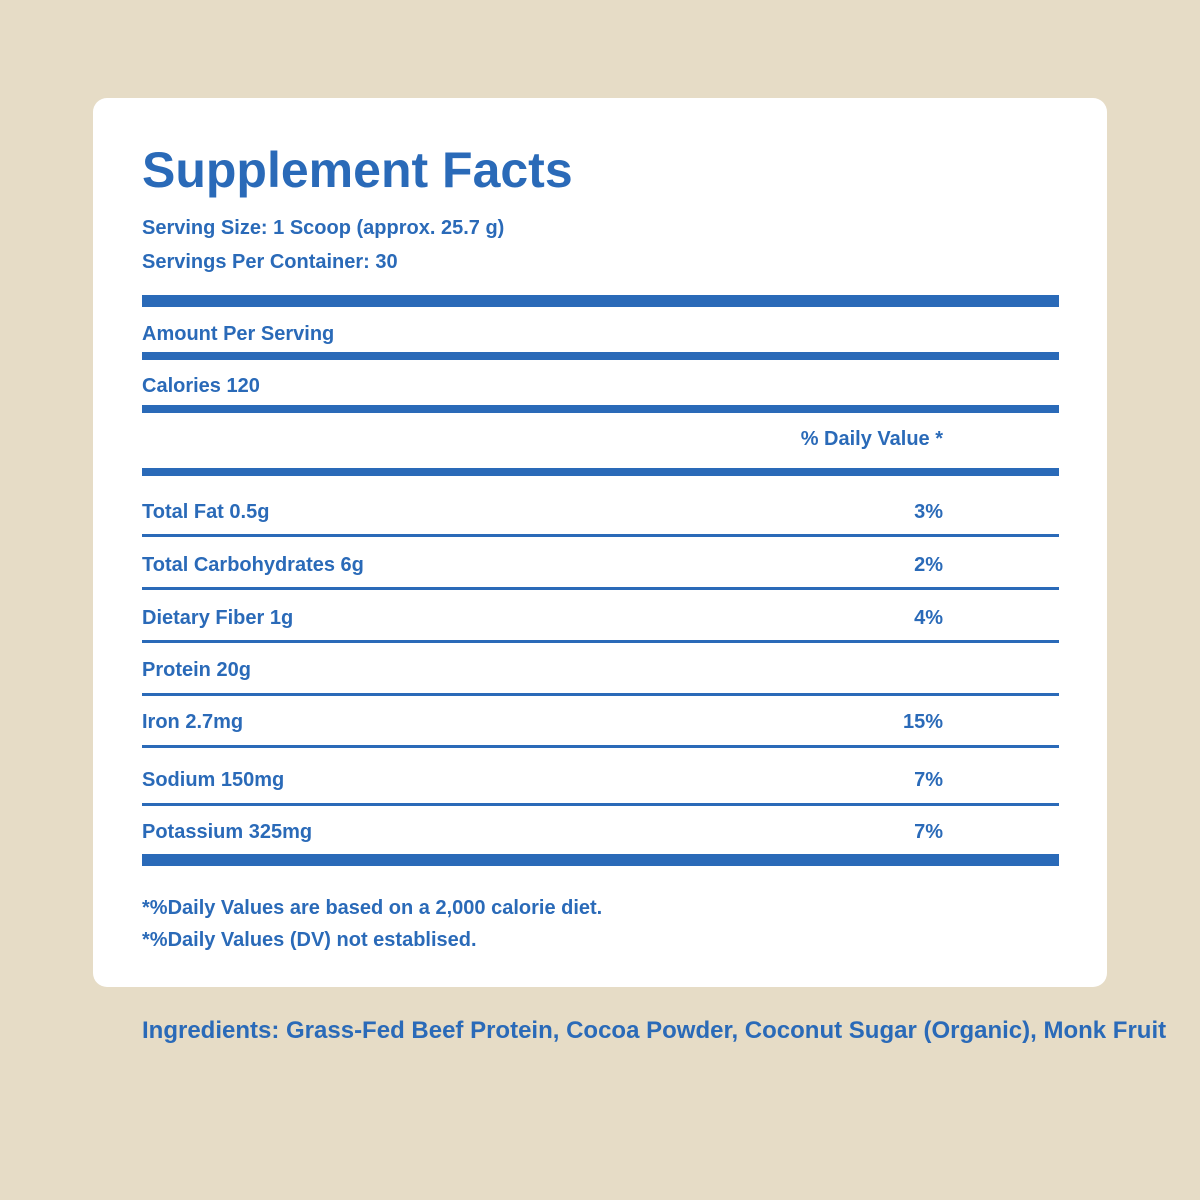  What do you see at coordinates (309, 940) in the screenshot?
I see `footnote: *%Daily Values (DV) not establised.` at bounding box center [309, 940].